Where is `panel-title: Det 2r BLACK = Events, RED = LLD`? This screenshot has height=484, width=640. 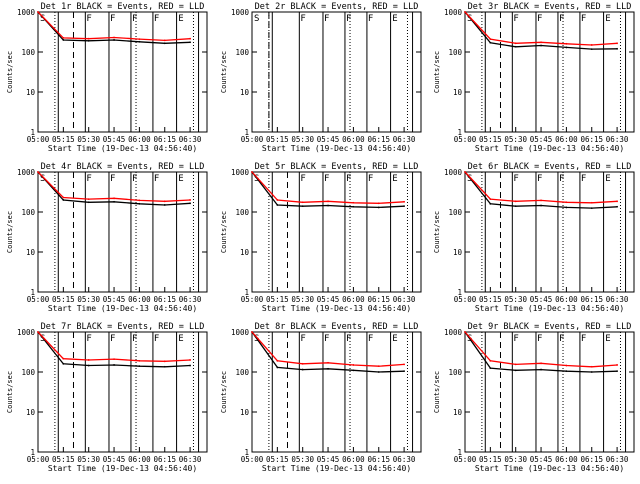
panel-title: Det 2r BLACK = Events, RED = LLD is located at coordinates (337, 7).